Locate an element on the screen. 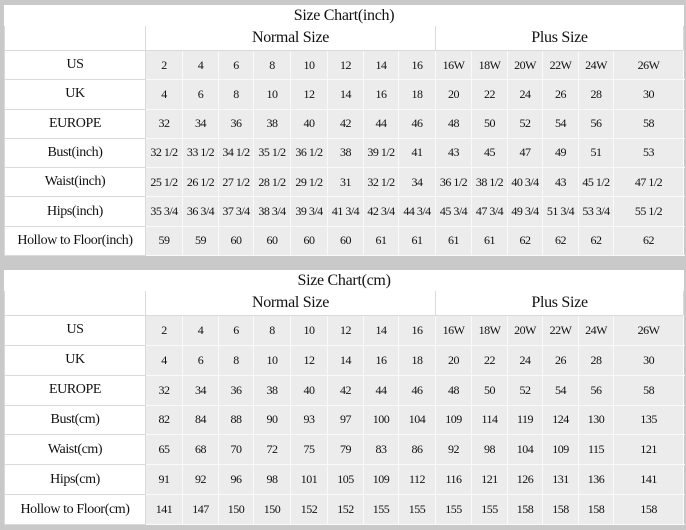 The width and height of the screenshot is (686, 530). table-cell: 82 is located at coordinates (164, 420).